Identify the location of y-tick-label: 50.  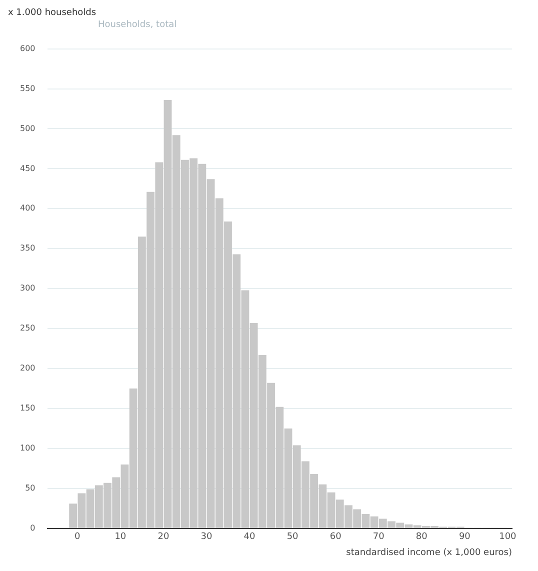
(30, 488).